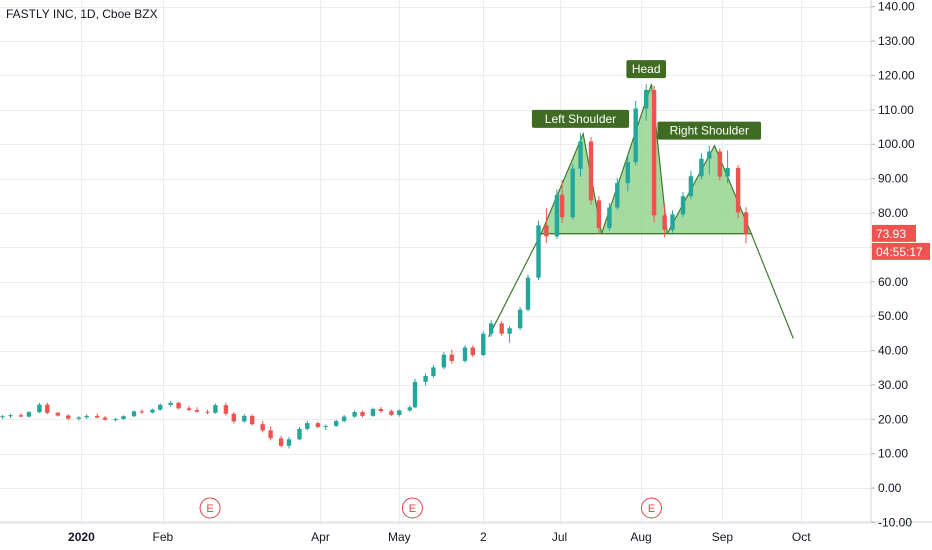  I want to click on y-tick-label: -10.00, so click(895, 523).